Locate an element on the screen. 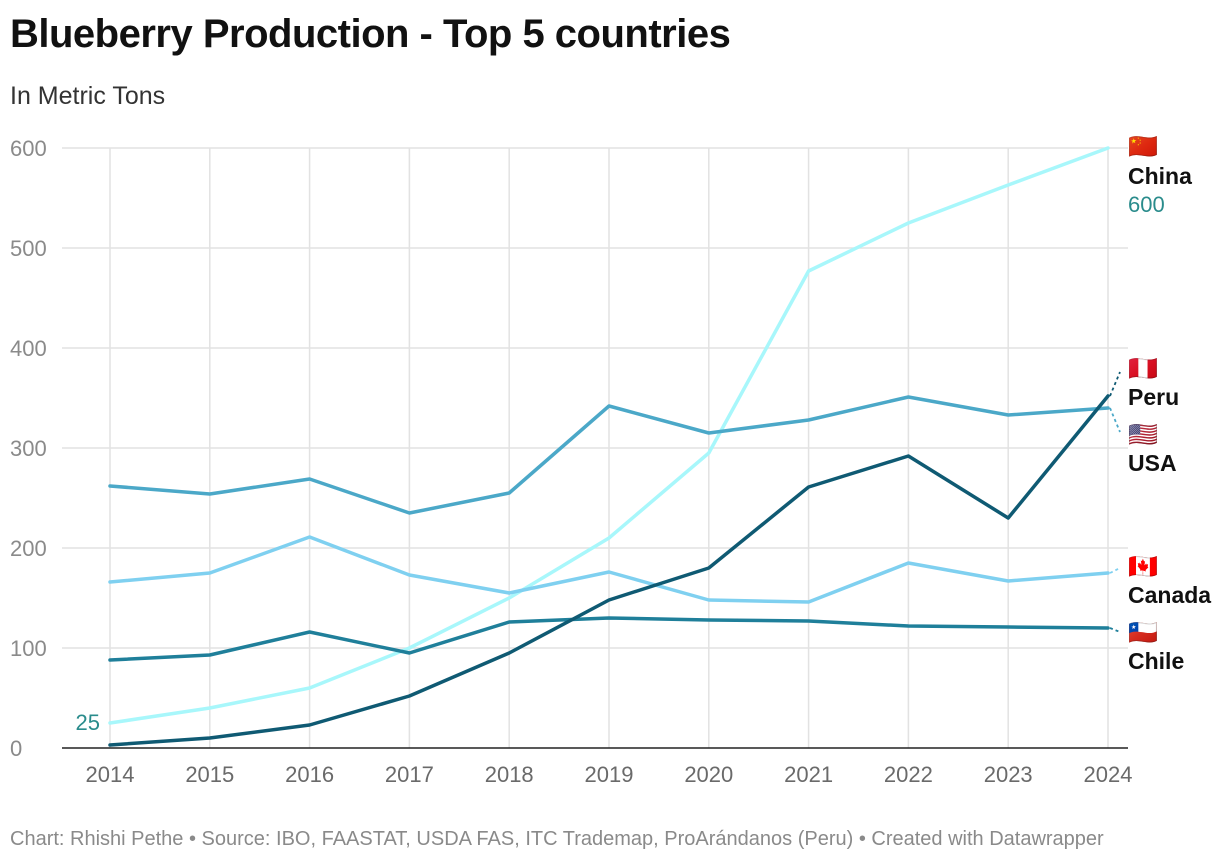 The image size is (1220, 864). flag-chile: 🇨🇱 is located at coordinates (1143, 632).